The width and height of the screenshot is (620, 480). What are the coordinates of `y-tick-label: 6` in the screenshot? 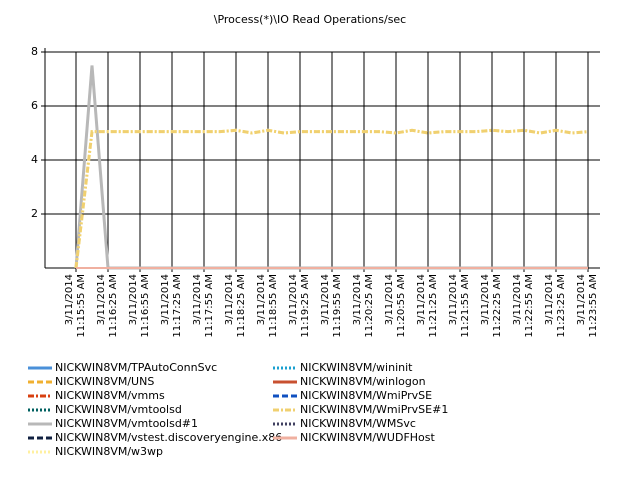 It's located at (34, 105).